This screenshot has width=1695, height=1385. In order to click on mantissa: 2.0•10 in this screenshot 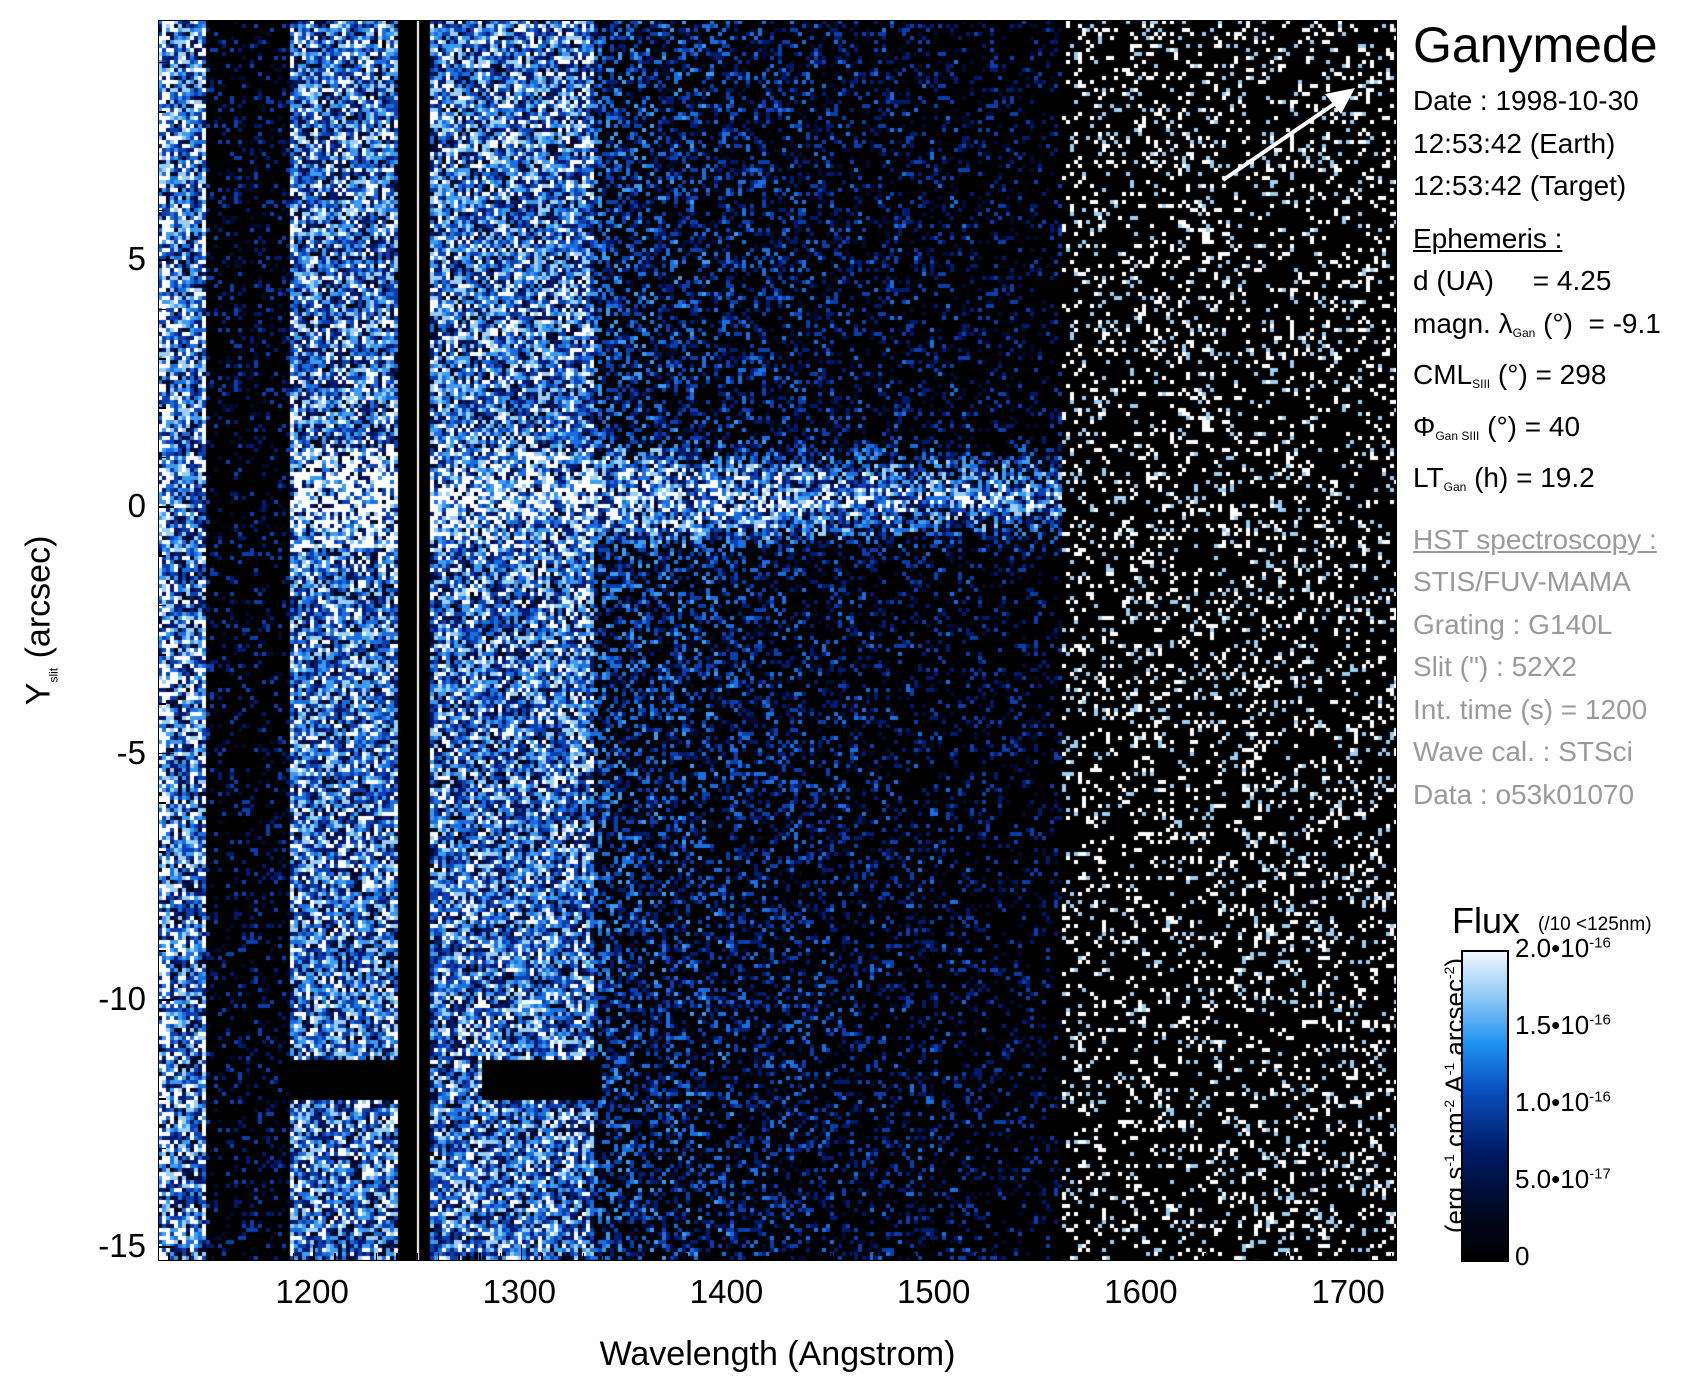, I will do `click(1552, 948)`.